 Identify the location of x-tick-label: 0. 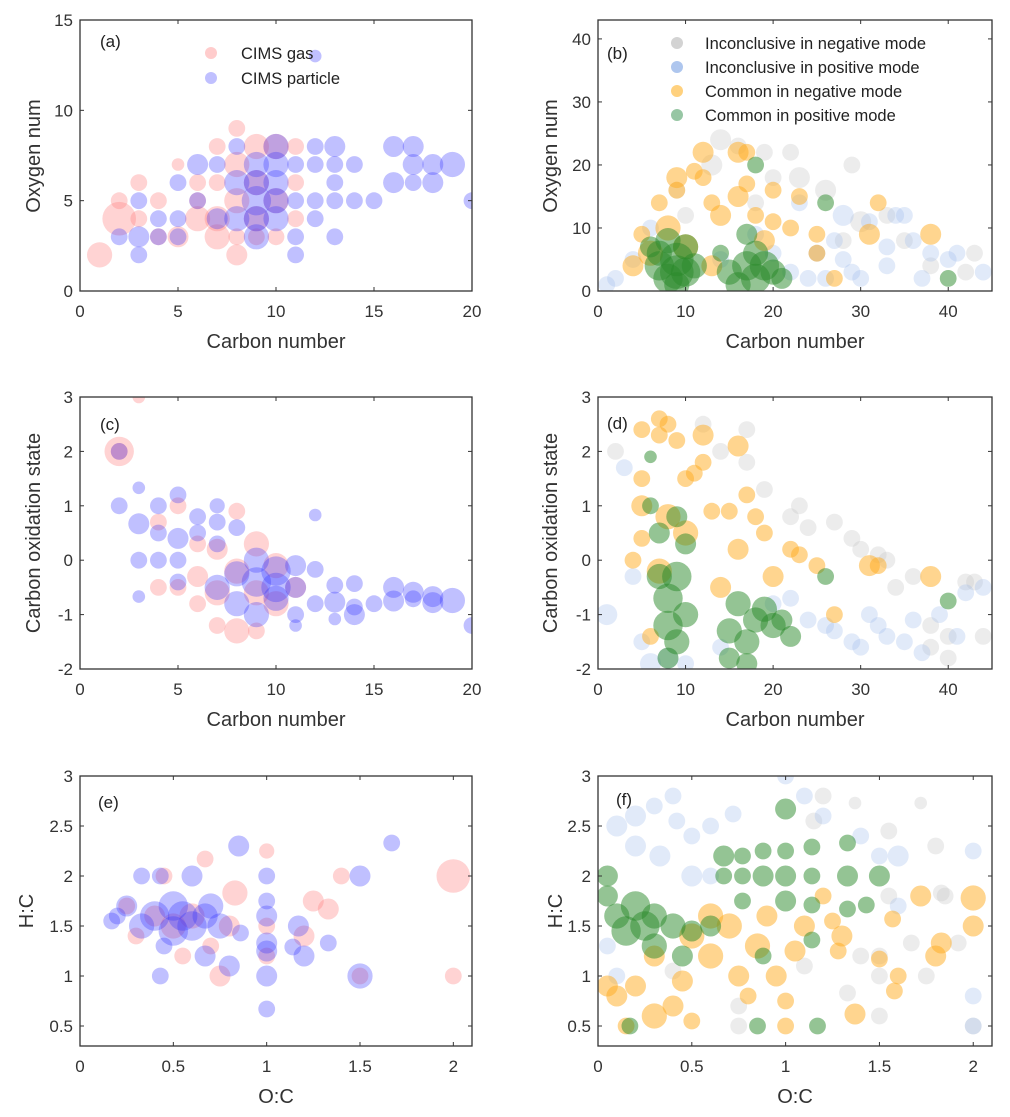
(79, 311).